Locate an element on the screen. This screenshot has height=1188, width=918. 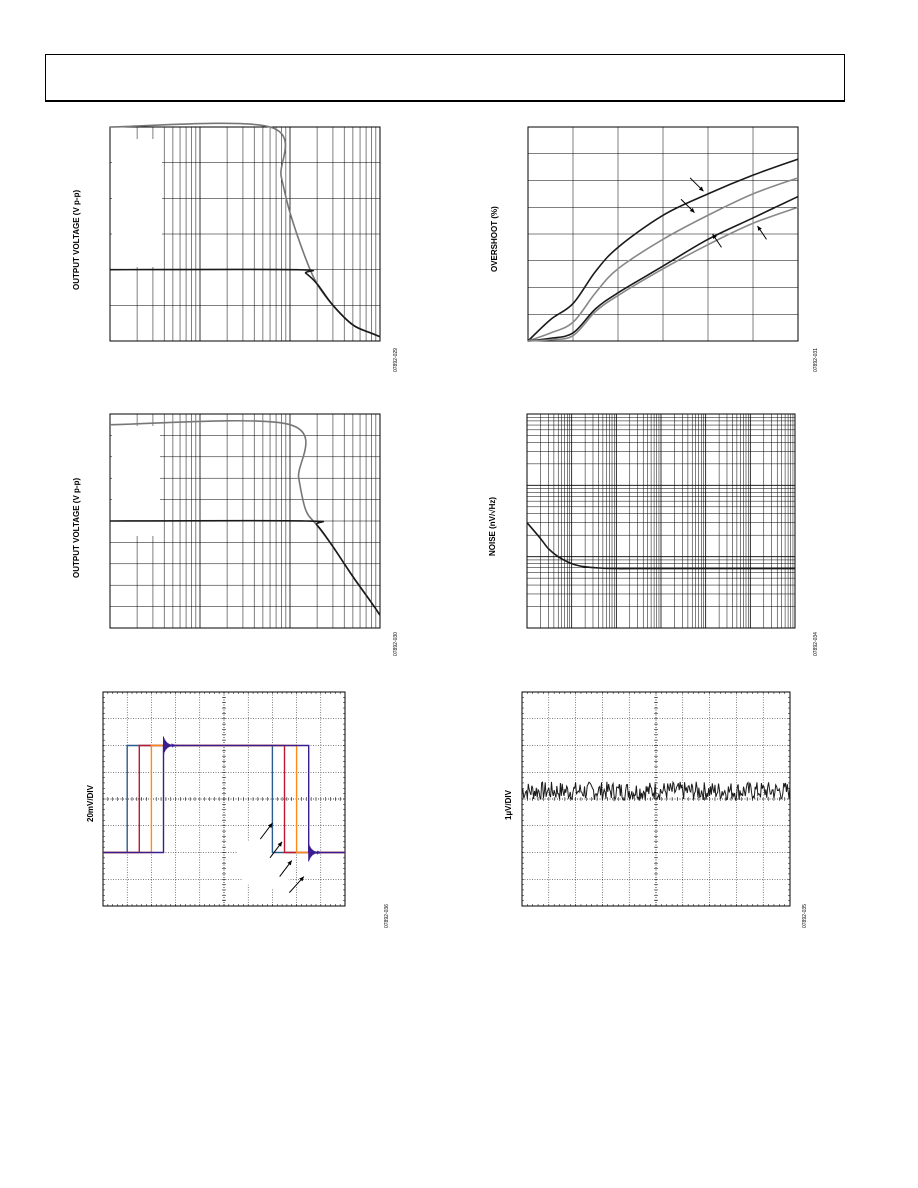
chart-overshoot is located at coordinates (663, 234).